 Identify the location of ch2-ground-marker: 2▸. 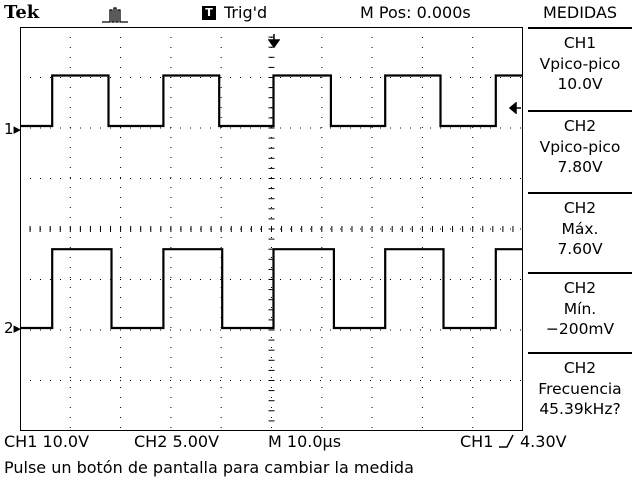
(12, 328).